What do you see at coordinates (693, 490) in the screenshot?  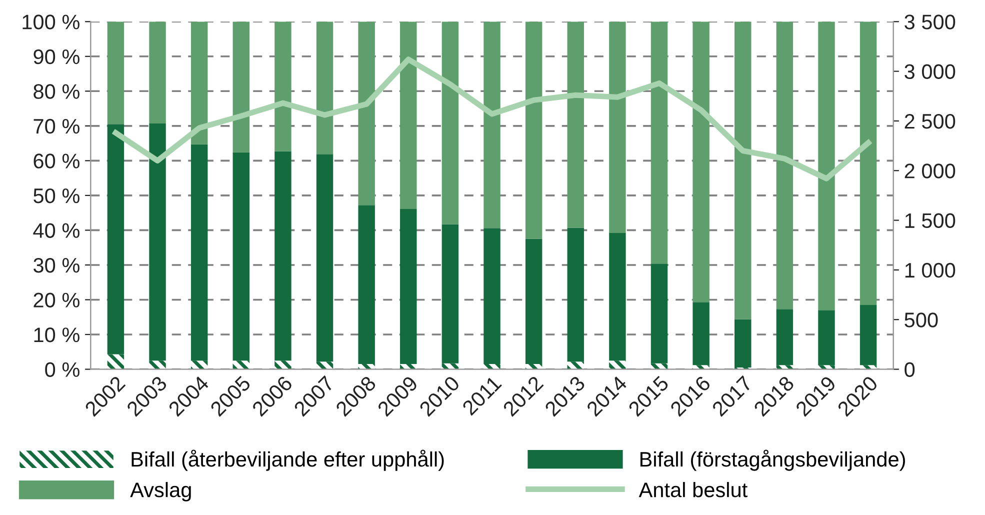 I see `legend-label: Antal beslut` at bounding box center [693, 490].